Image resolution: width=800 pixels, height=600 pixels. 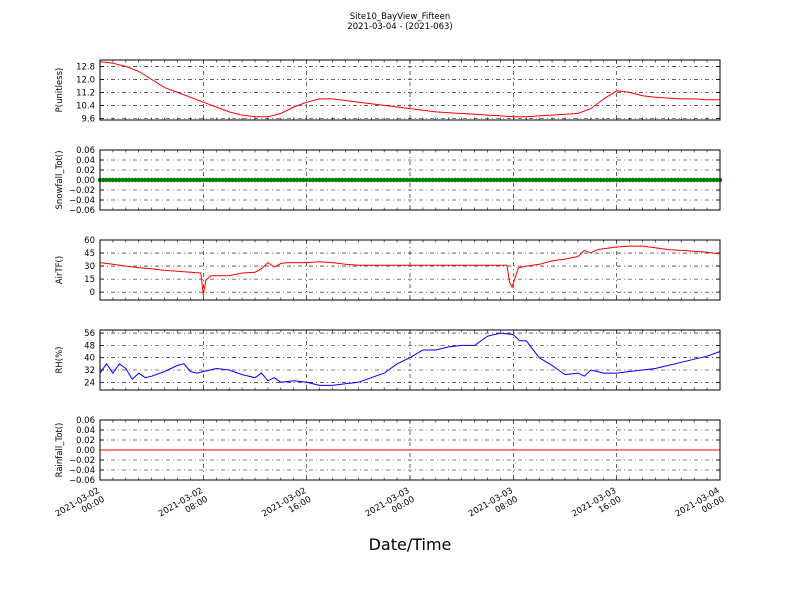 I want to click on x-tick-label: 2021-03-0300:00, so click(x=390, y=507).